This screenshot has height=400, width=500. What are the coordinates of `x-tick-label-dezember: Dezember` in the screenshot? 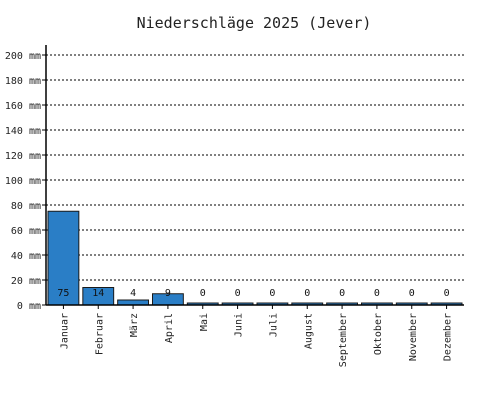 It's located at (448, 337).